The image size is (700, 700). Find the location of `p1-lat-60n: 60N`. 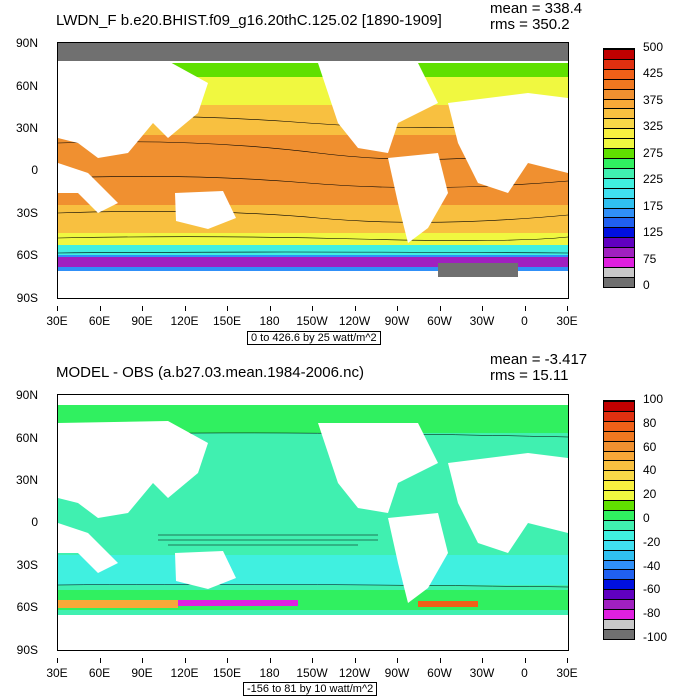

p1-lat-60n: 60N is located at coordinates (26, 86).